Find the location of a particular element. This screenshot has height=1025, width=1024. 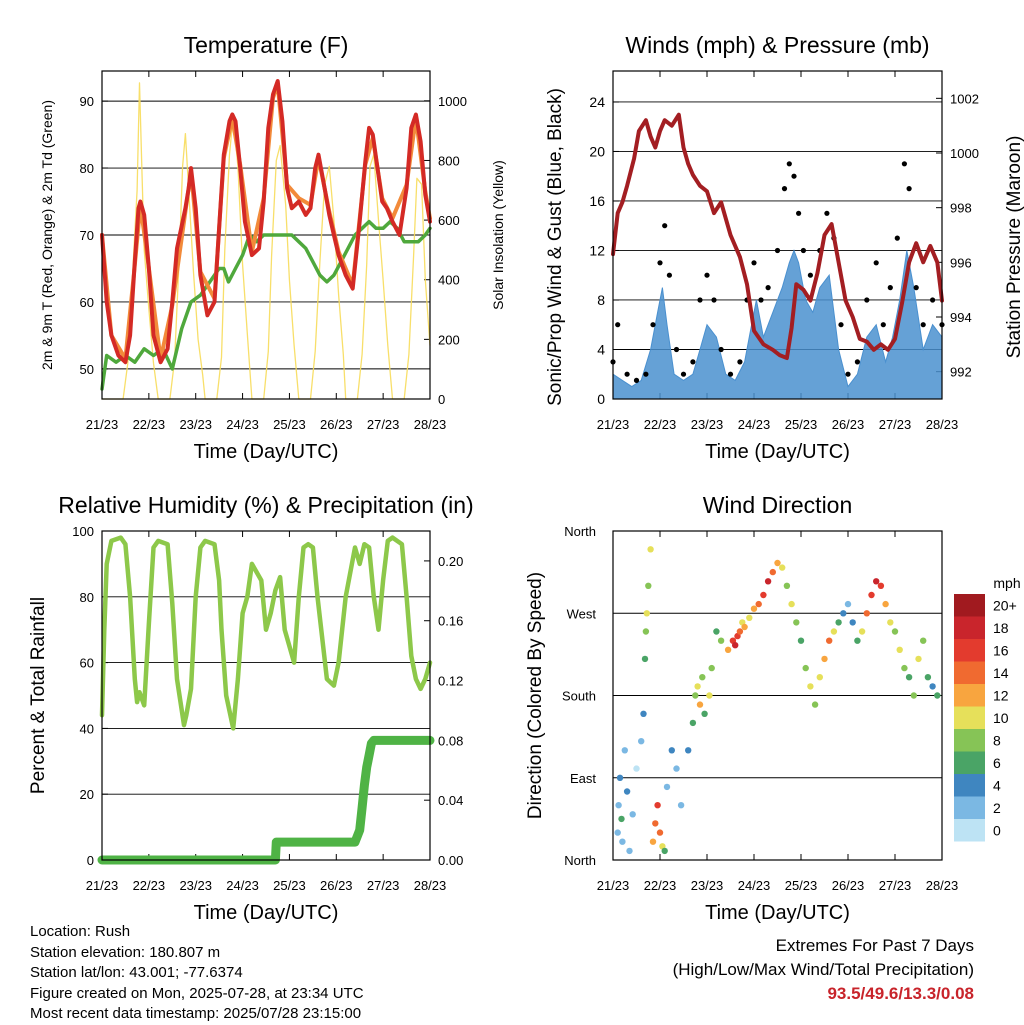

extremes-values: 93.5/49.6/13.3/0.08 is located at coordinates (900, 993).